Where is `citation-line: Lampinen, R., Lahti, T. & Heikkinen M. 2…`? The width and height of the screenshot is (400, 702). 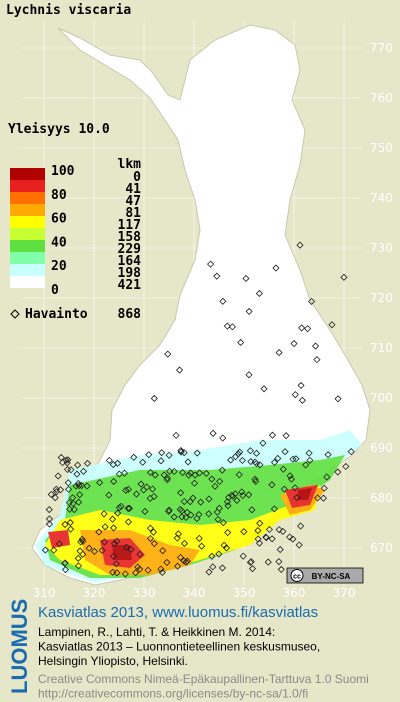 citation-line: Lampinen, R., Lahti, T. & Heikkinen M. 2… is located at coordinates (156, 632).